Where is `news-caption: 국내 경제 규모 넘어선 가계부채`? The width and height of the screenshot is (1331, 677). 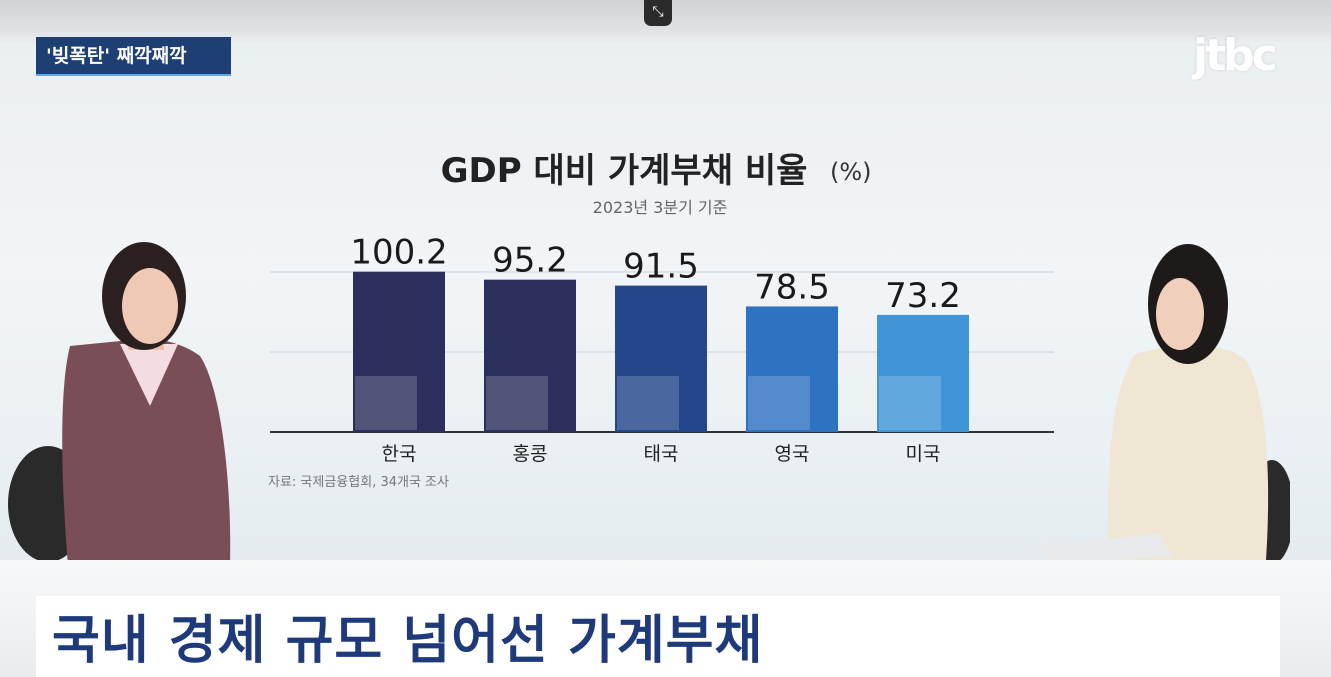
news-caption: 국내 경제 규모 넘어선 가계부채 is located at coordinates (408, 641).